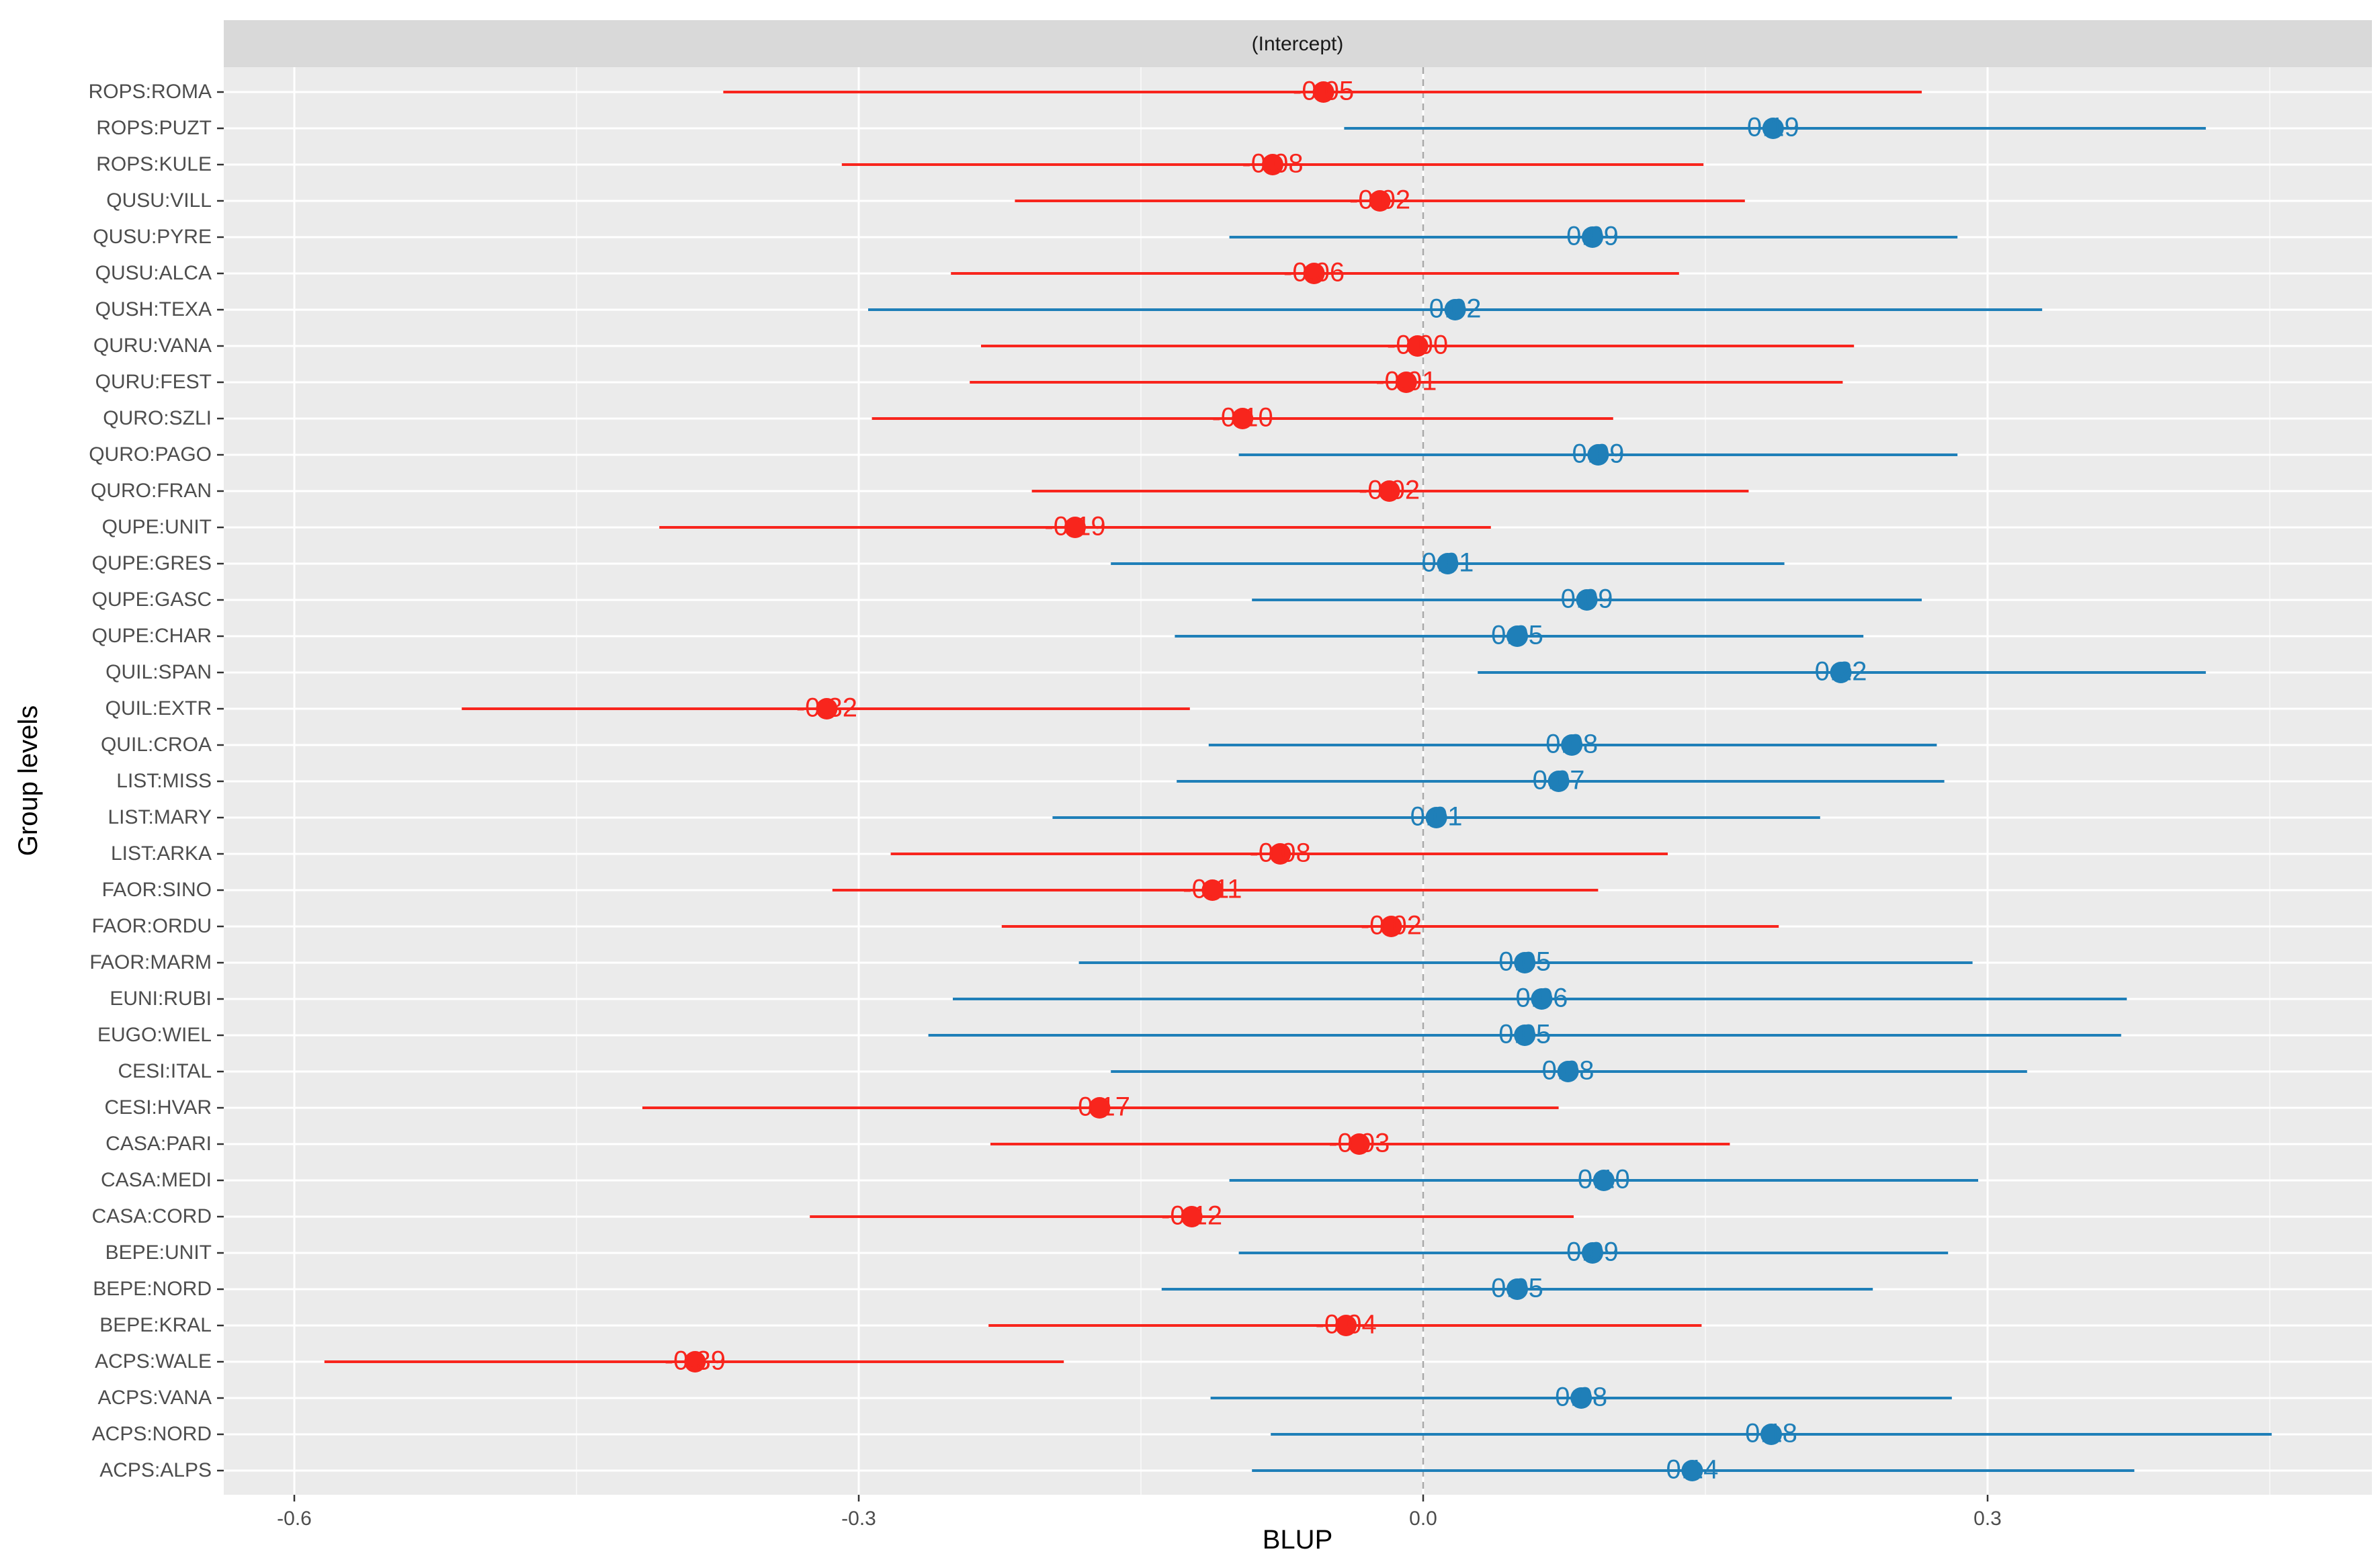 The height and width of the screenshot is (1568, 2380). I want to click on point-qush-texa, so click(1455, 309).